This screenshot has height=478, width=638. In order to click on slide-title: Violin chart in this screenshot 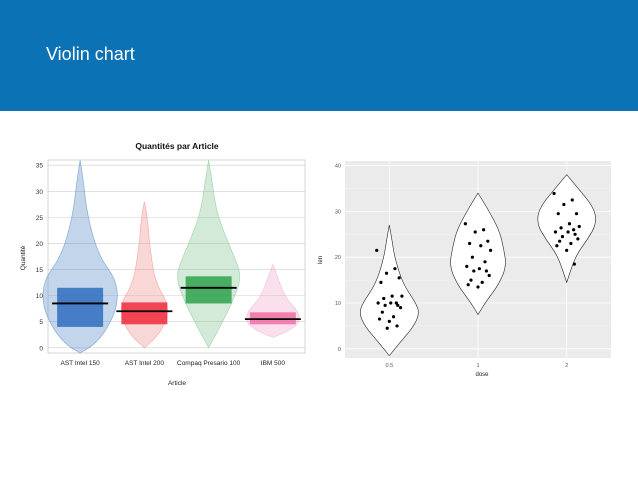, I will do `click(90, 54)`.